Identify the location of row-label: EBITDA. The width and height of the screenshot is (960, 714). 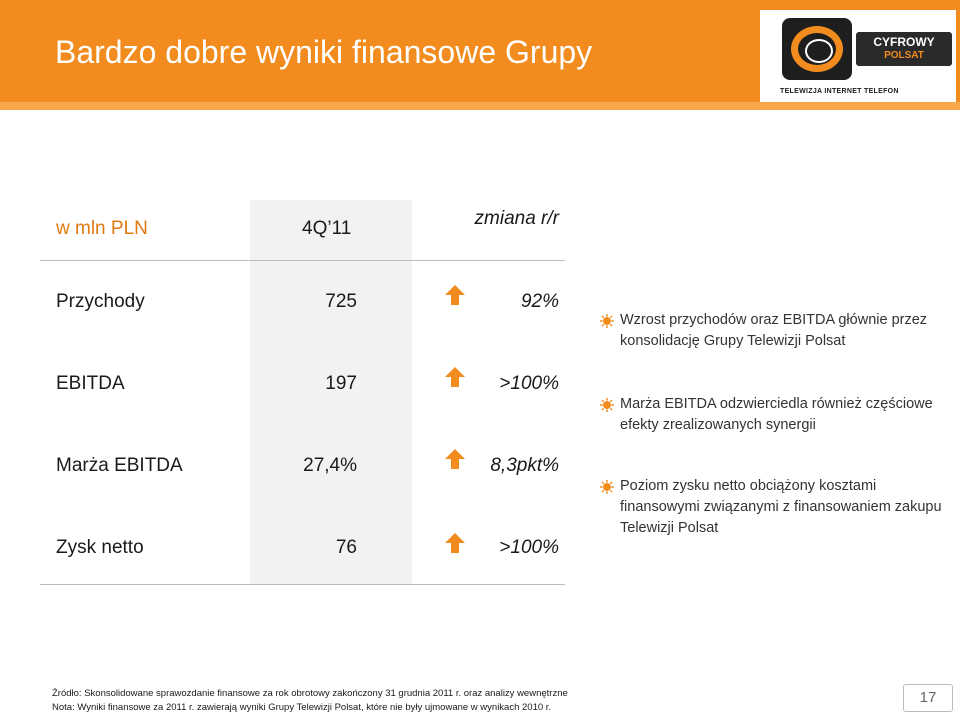
(90, 383).